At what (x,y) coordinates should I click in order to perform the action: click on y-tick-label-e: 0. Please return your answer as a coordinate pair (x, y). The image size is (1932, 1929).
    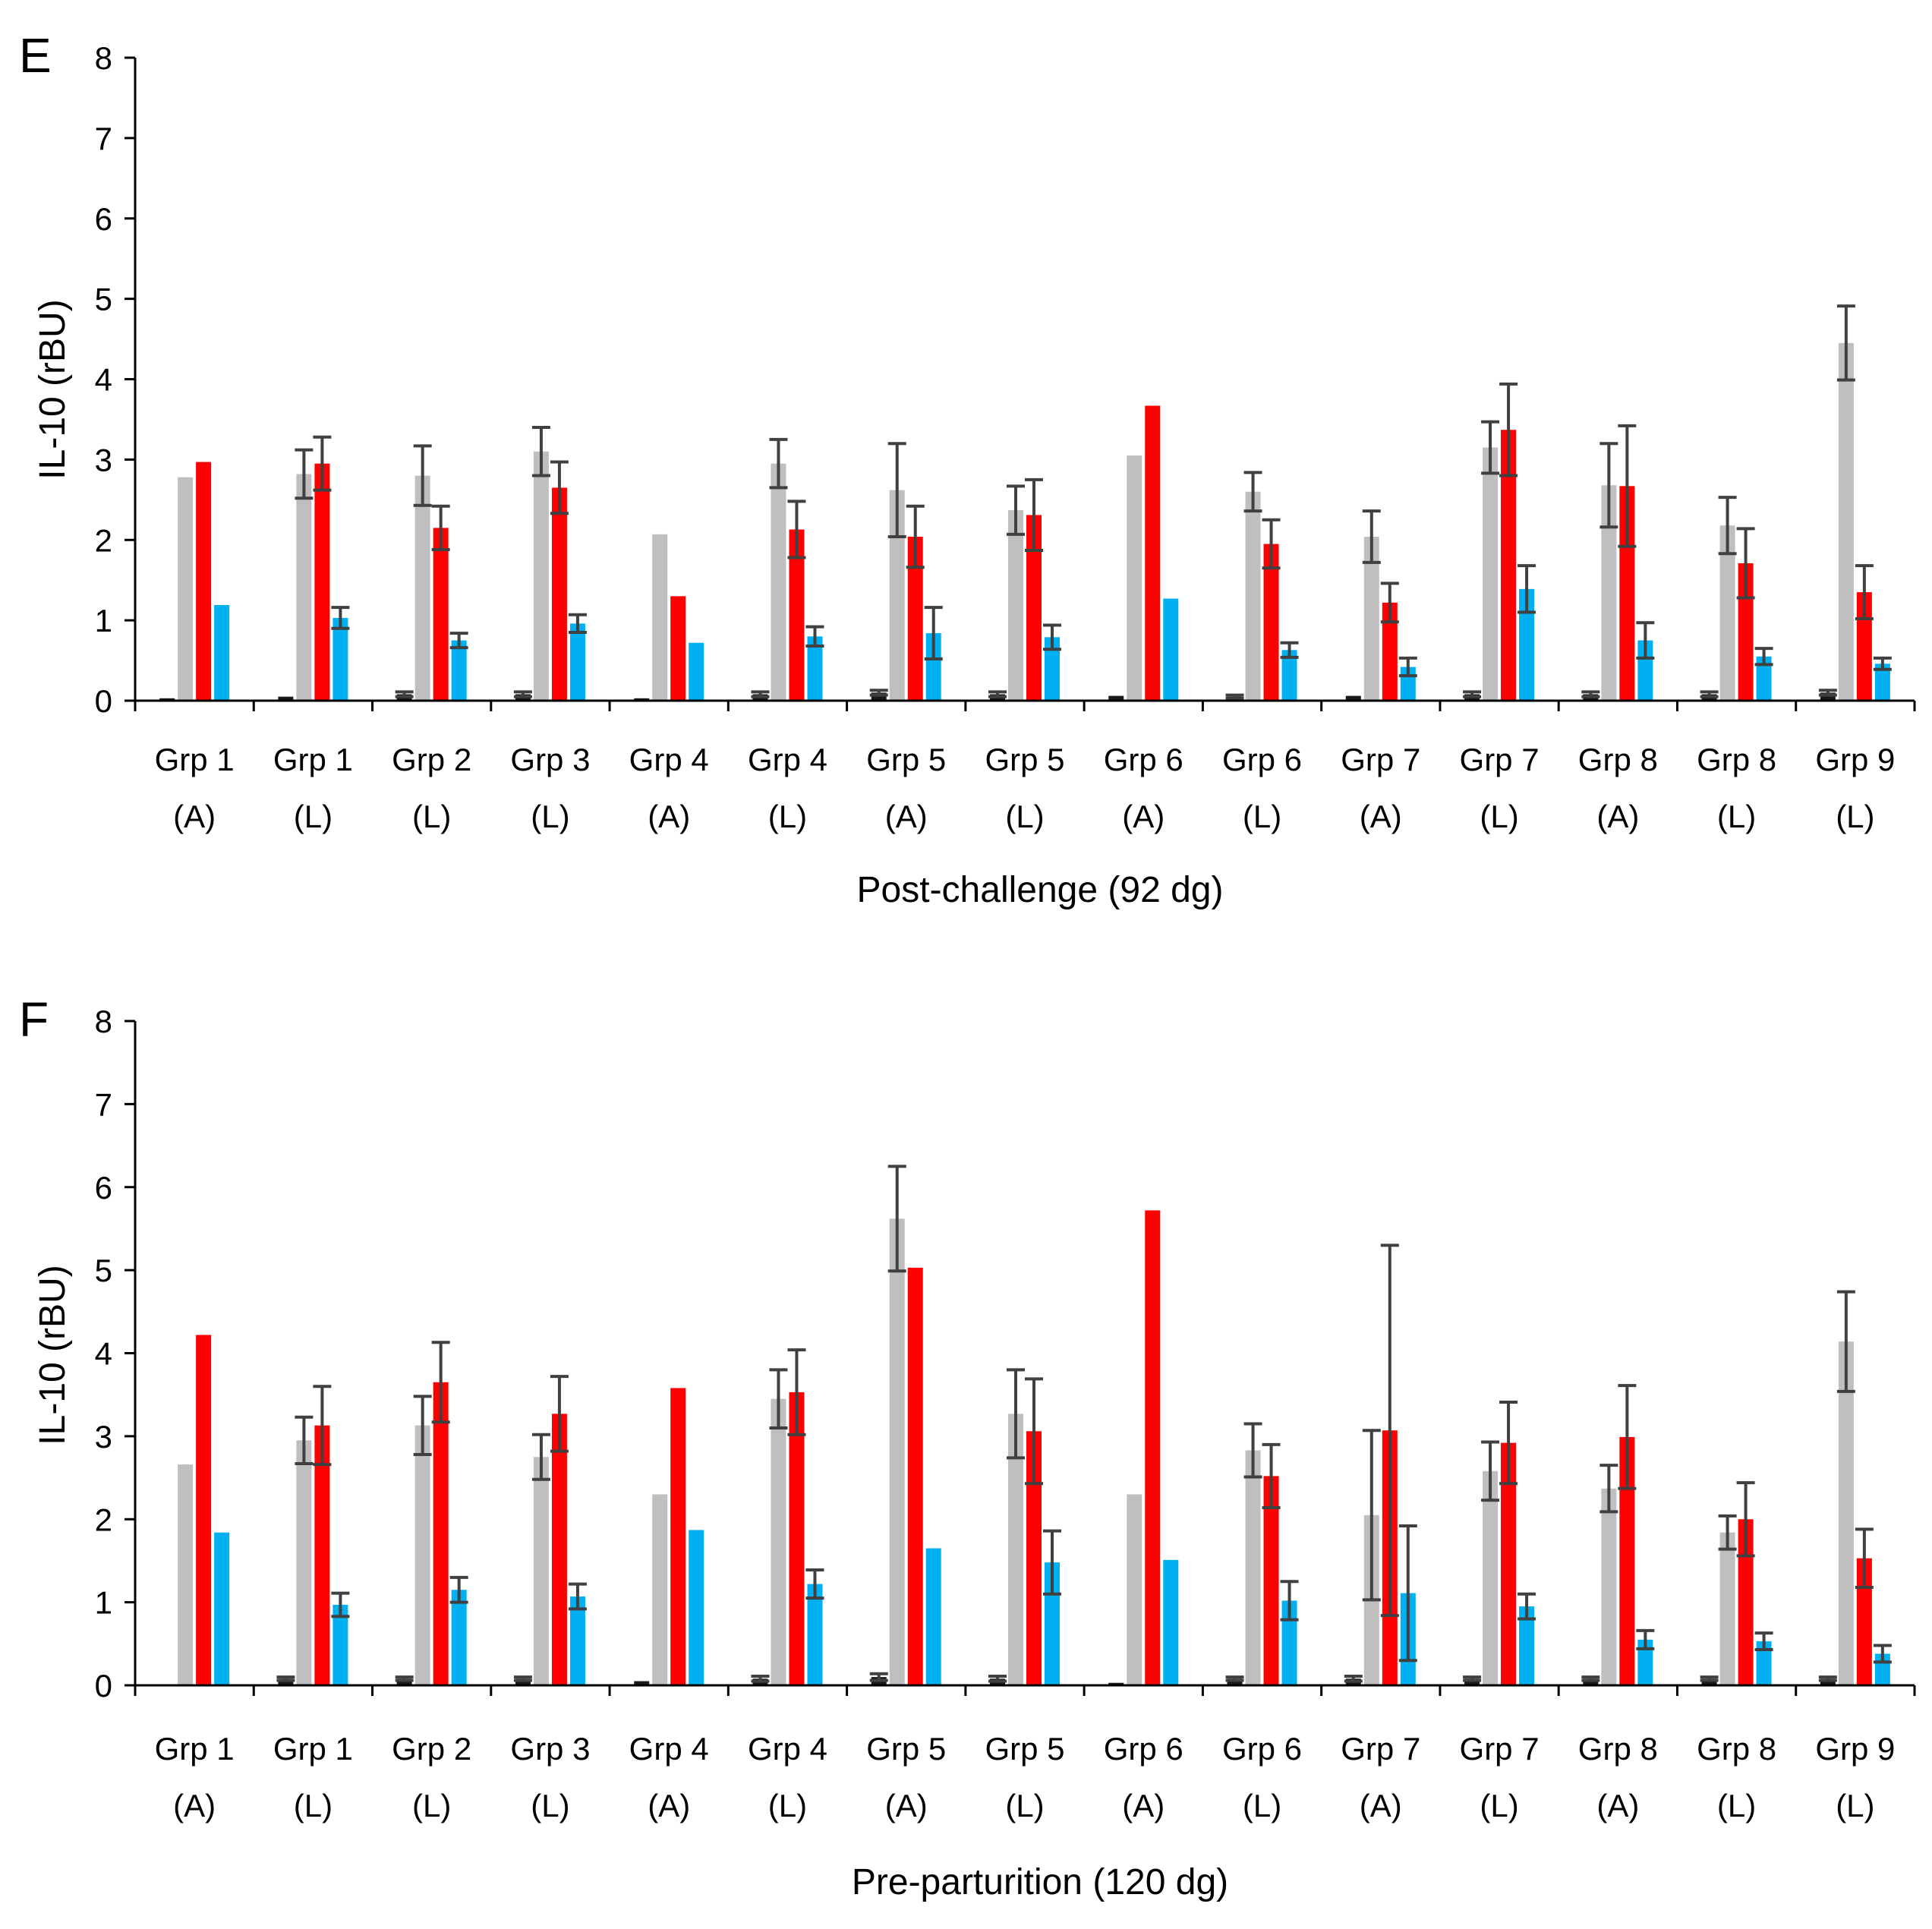
    Looking at the image, I should click on (104, 701).